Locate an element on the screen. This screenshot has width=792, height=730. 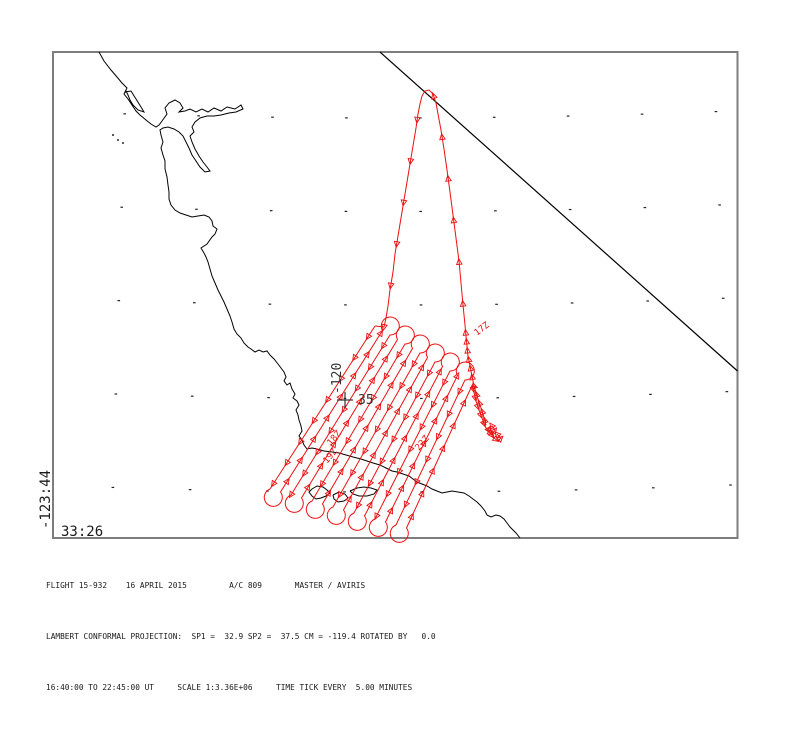
track-north-loop is located at coordinates (420, 208).